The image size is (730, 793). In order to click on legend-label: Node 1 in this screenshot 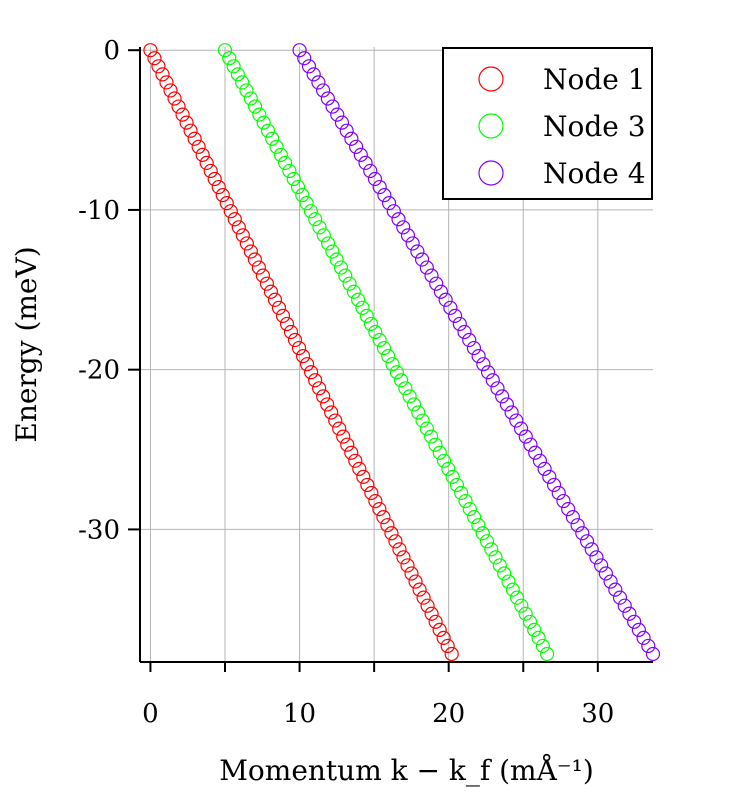, I will do `click(594, 79)`.